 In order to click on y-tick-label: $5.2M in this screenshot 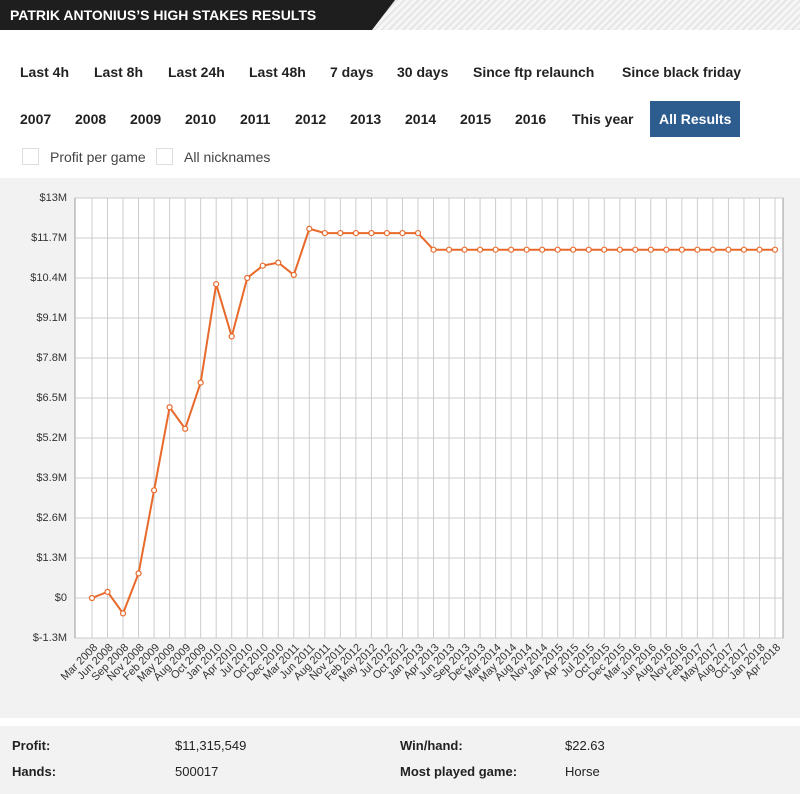, I will do `click(51, 438)`.